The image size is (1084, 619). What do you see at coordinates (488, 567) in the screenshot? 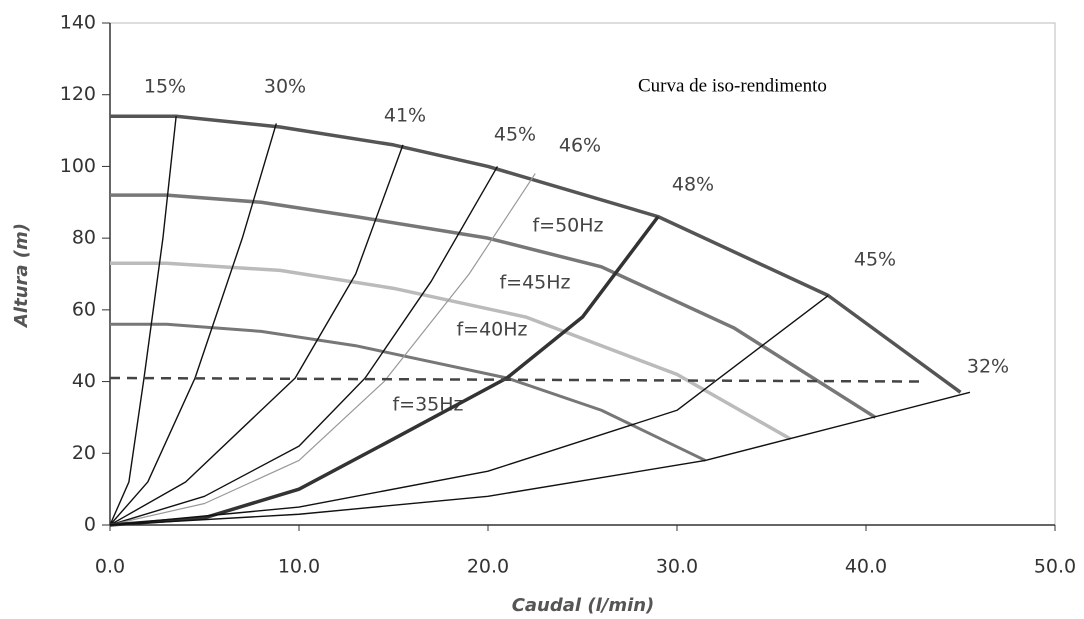
I see `x-tick-label: 20.0` at bounding box center [488, 567].